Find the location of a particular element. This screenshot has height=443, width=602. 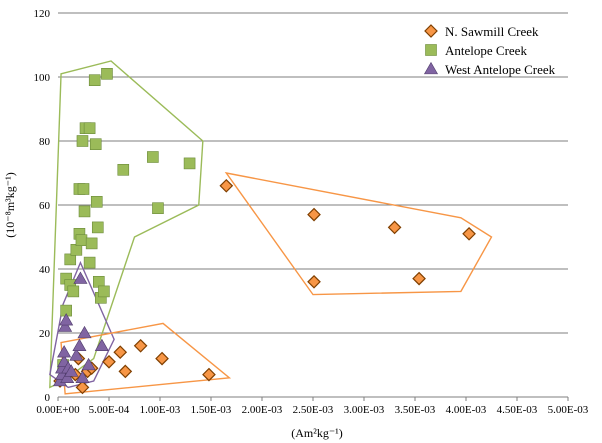

y-tick-label: 60 is located at coordinates (45, 206).